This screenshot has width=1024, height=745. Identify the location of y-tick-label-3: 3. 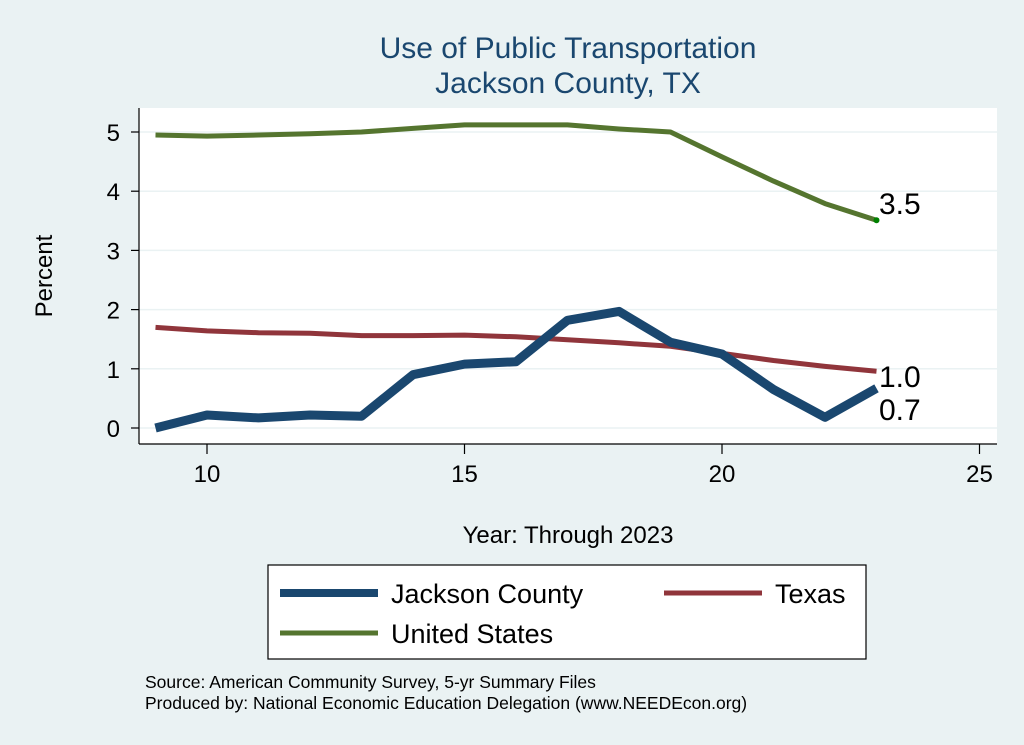
(113, 251).